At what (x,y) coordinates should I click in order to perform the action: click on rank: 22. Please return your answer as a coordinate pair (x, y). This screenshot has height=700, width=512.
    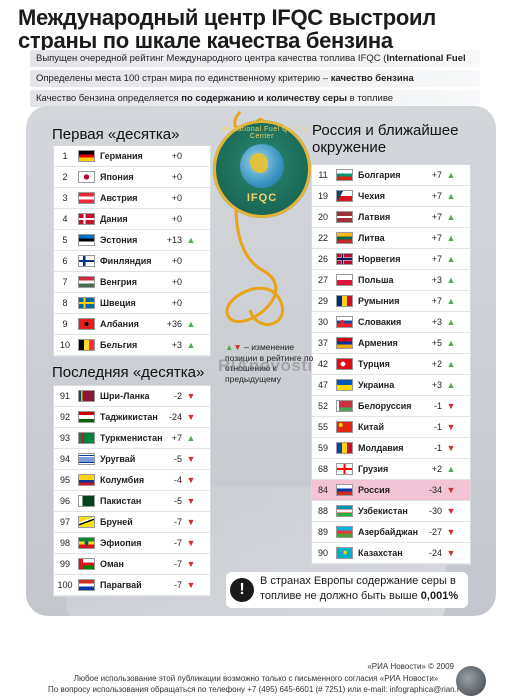
    Looking at the image, I should click on (322, 238).